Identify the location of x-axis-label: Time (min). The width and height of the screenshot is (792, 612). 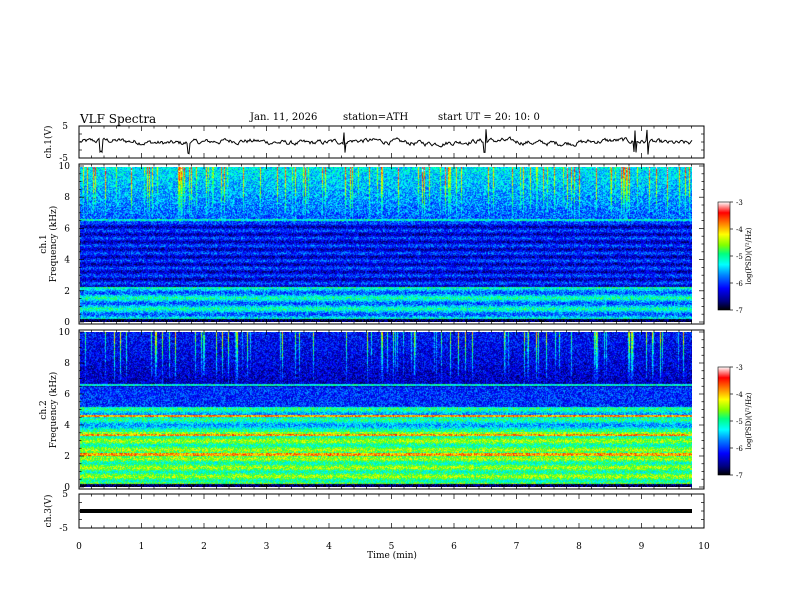
(392, 555).